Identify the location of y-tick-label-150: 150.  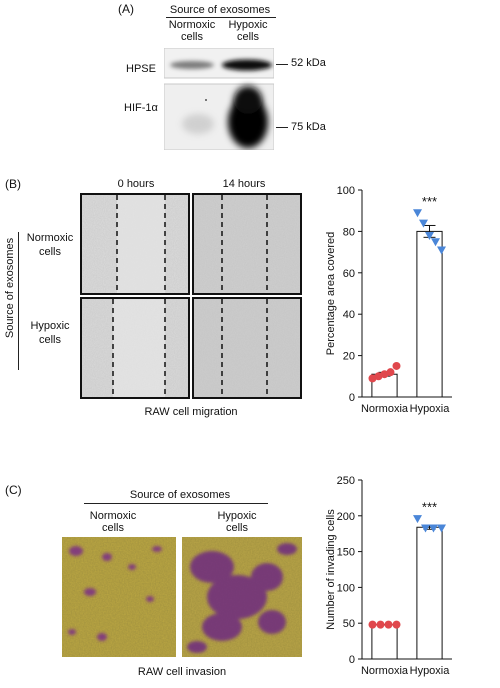
(346, 553).